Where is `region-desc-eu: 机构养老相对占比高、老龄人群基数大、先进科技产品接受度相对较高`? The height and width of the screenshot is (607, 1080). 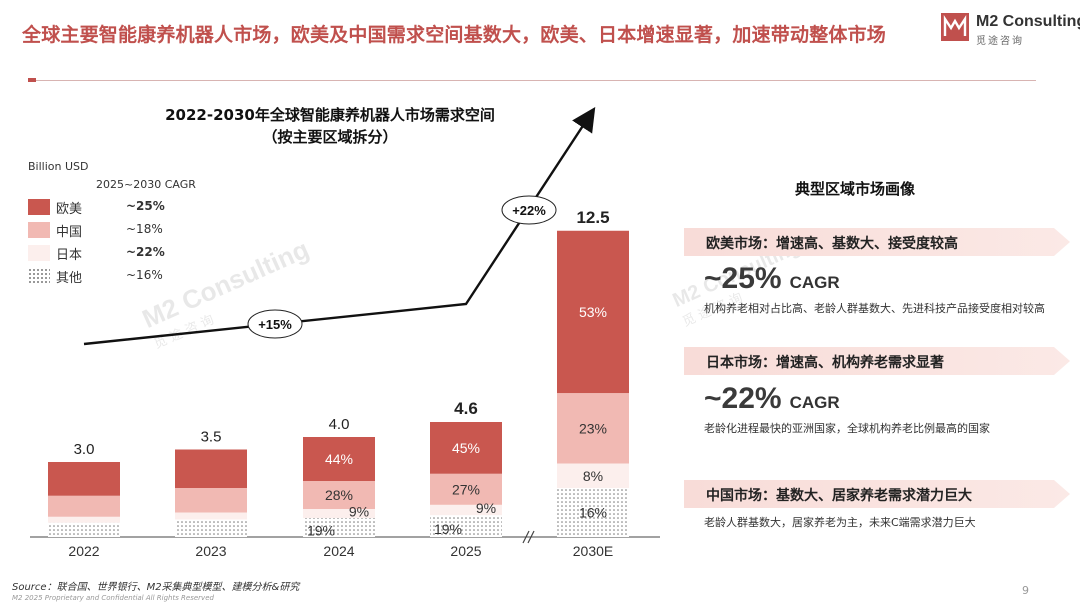
region-desc-eu: 机构养老相对占比高、老龄人群基数大、先进科技产品接受度相对较高 is located at coordinates (874, 308).